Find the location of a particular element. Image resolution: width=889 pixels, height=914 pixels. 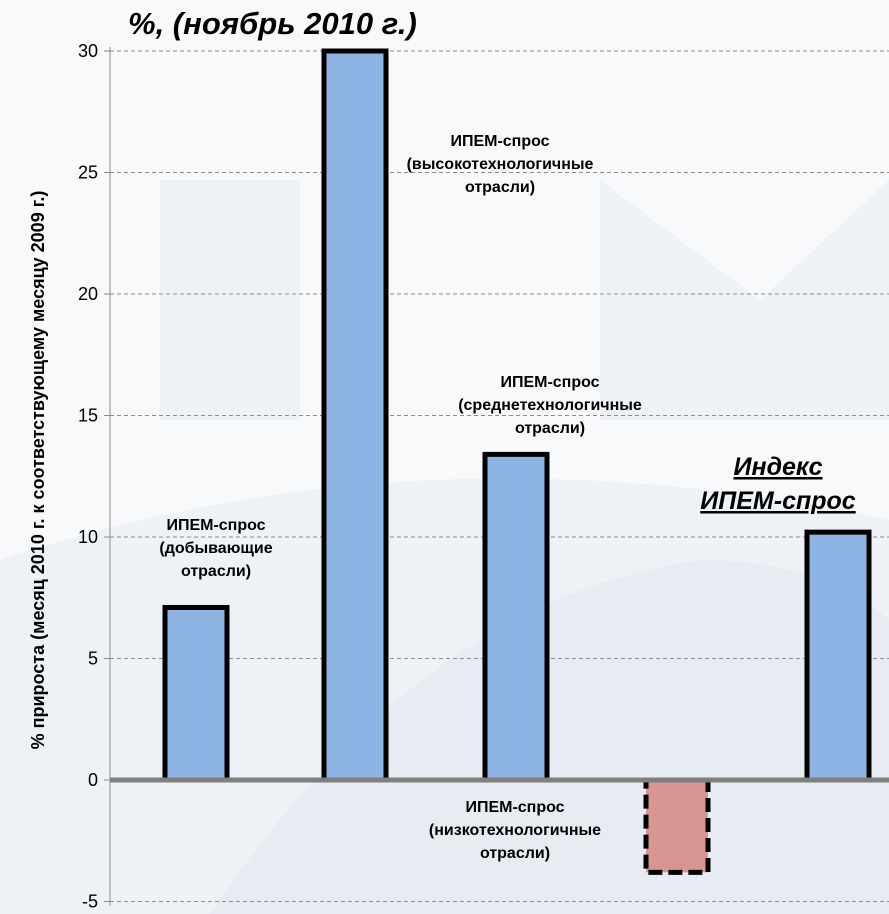

y-tick-label: 30 is located at coordinates (88, 51).